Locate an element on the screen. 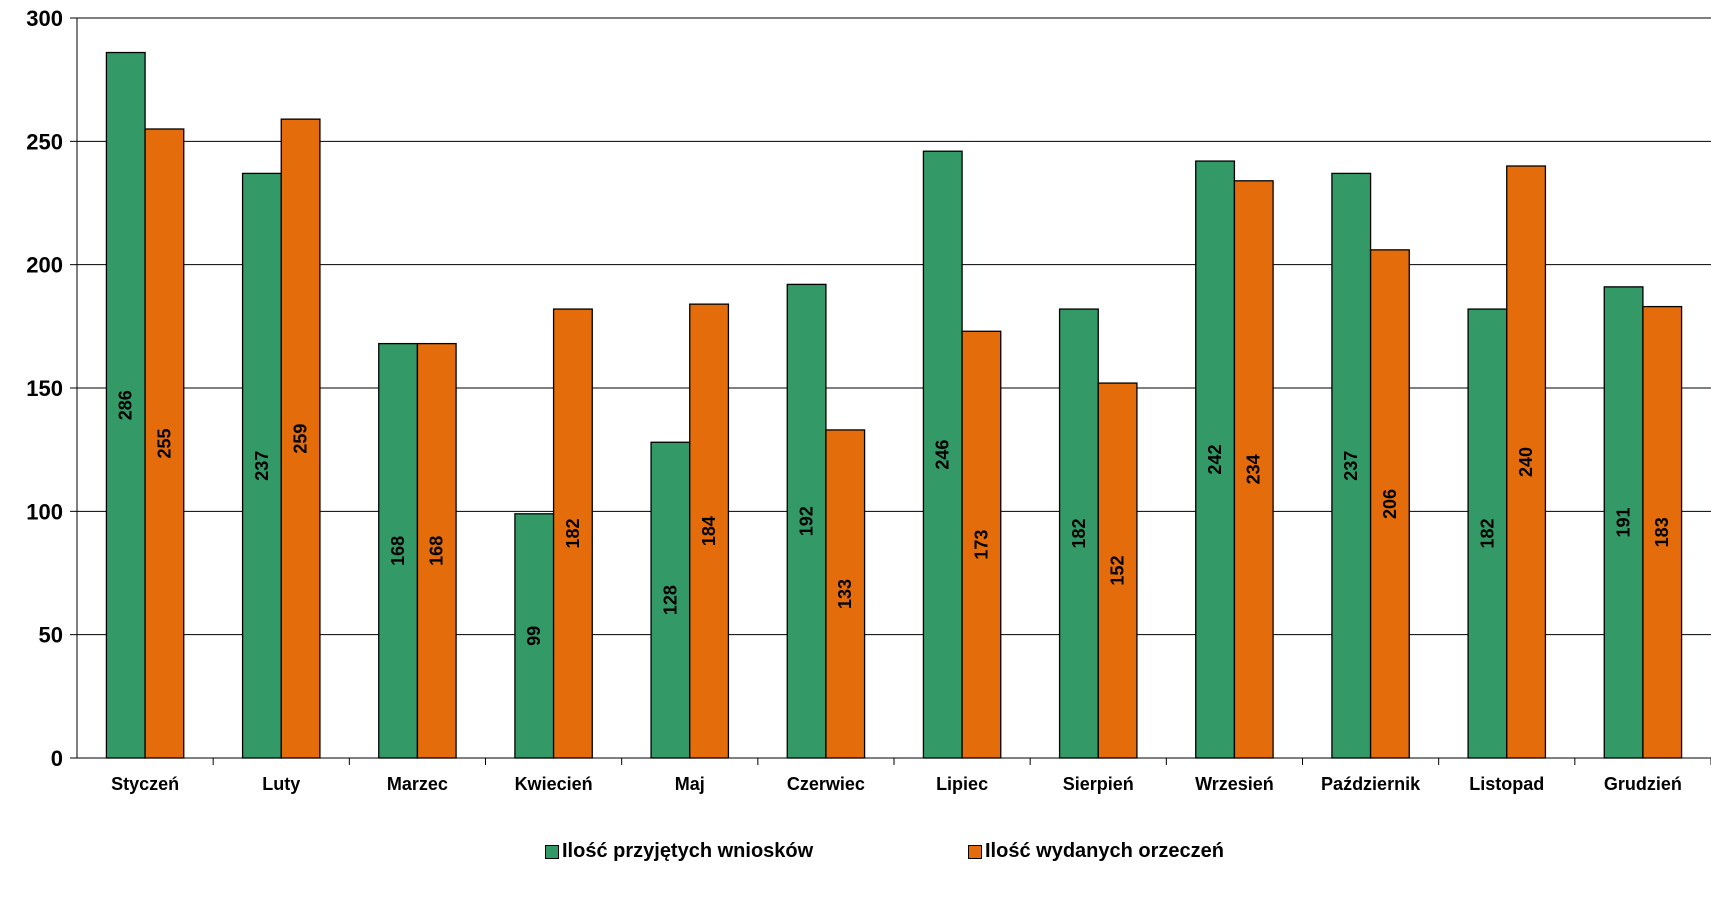  data-label: 246 is located at coordinates (943, 455).